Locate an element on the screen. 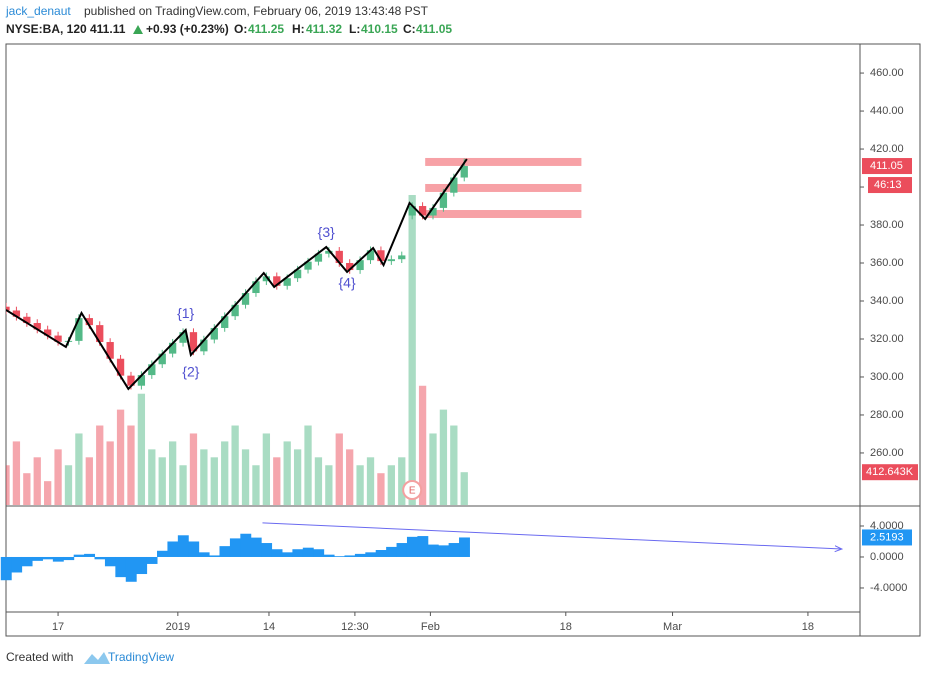 The height and width of the screenshot is (680, 929). y-tick-label: 280.00 is located at coordinates (887, 415).